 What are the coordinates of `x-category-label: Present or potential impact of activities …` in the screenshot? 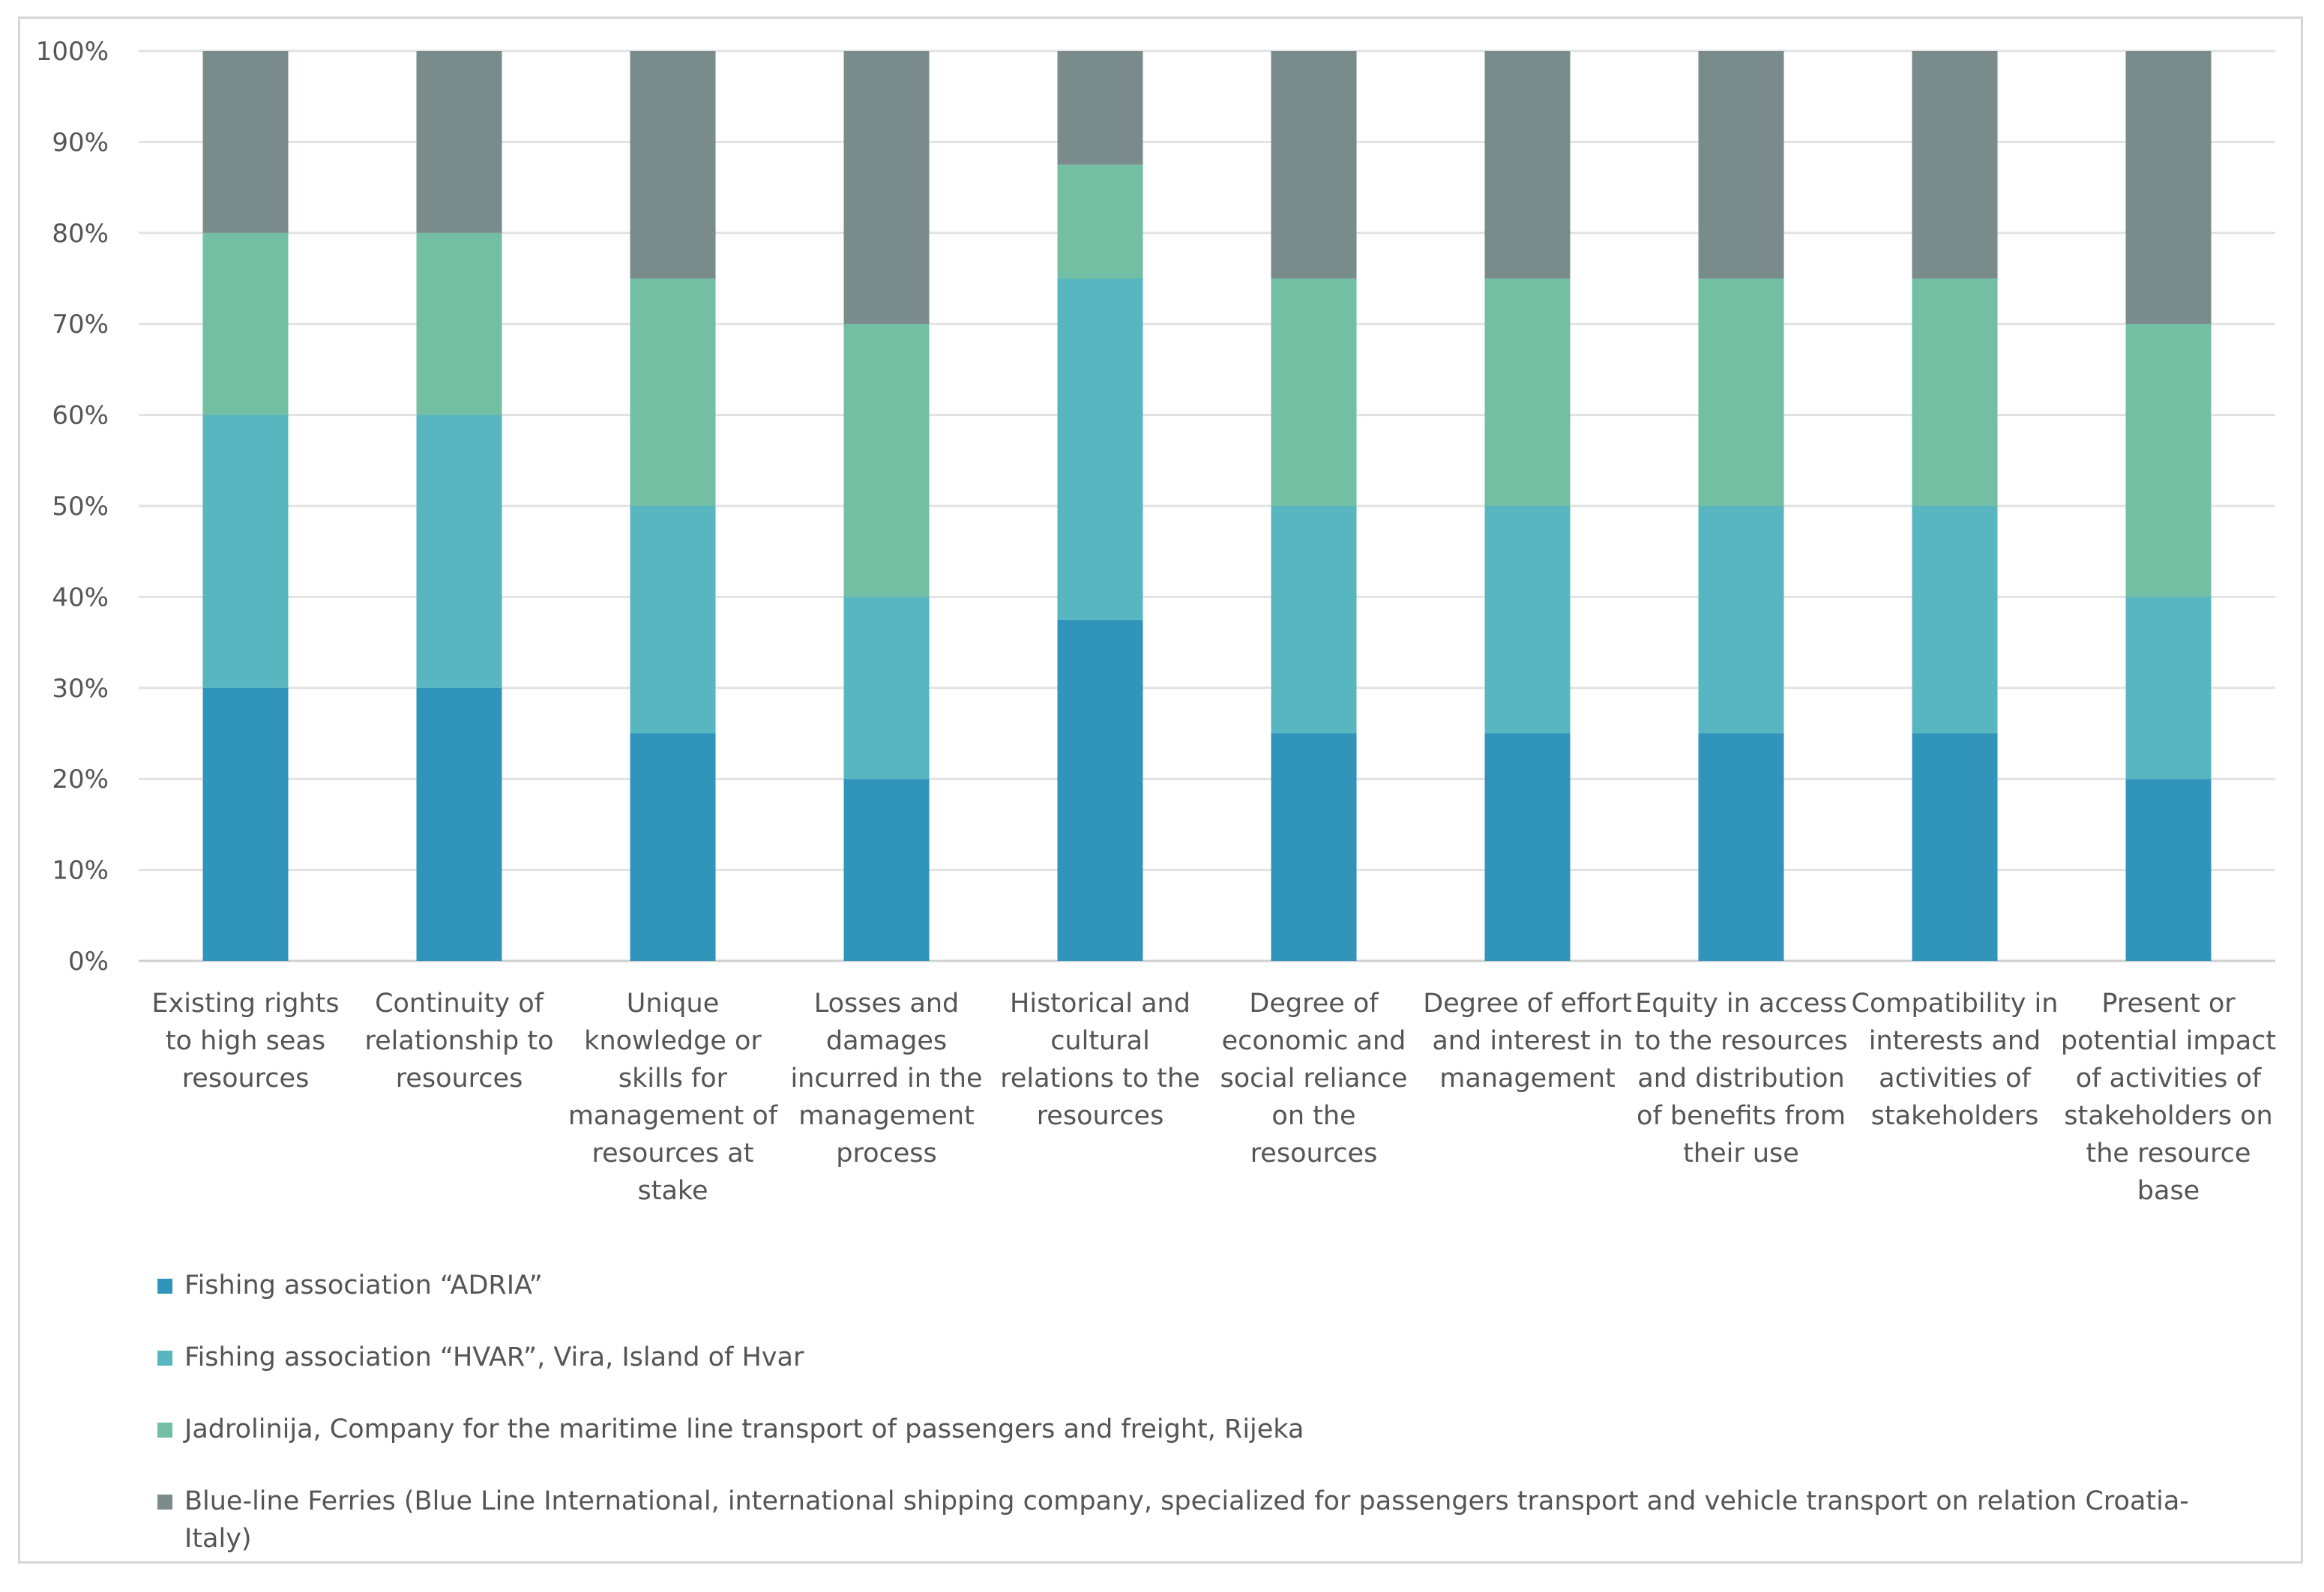 It's located at (2168, 1098).